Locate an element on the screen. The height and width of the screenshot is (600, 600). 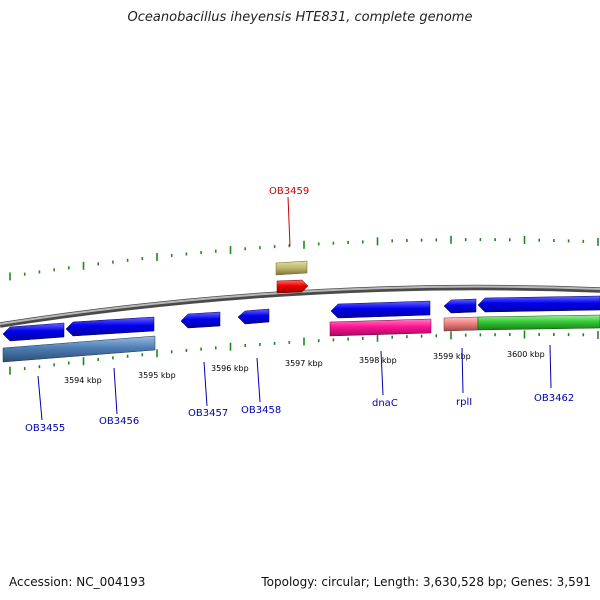
inner-tick-row is located at coordinates (304, 352).